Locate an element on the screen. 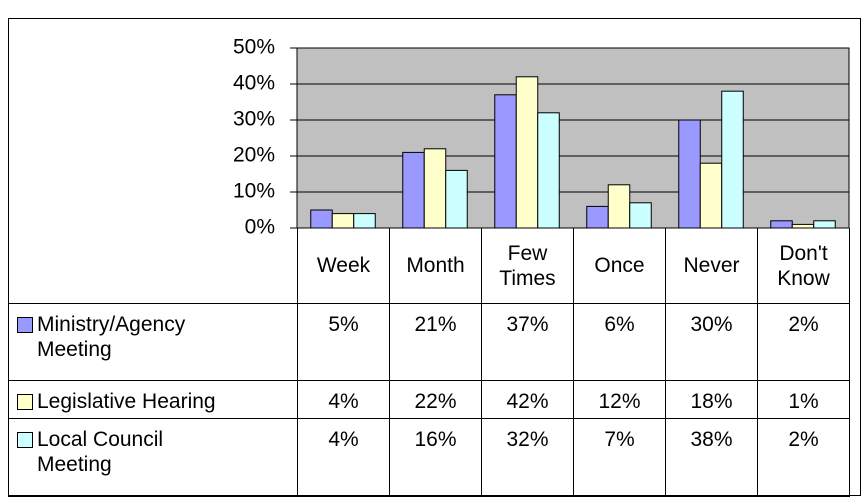 Image resolution: width=867 pixels, height=500 pixels. category-label: Month is located at coordinates (435, 266).